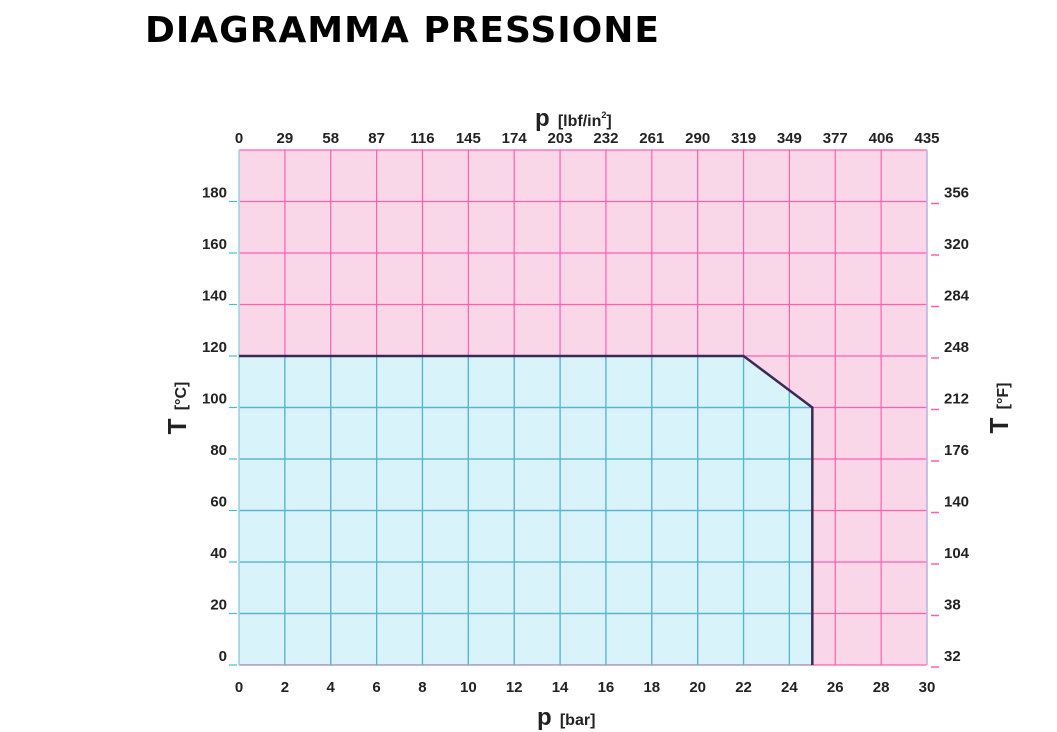 This screenshot has height=732, width=1057. I want to click on y-left-tick-label: 180, so click(214, 193).